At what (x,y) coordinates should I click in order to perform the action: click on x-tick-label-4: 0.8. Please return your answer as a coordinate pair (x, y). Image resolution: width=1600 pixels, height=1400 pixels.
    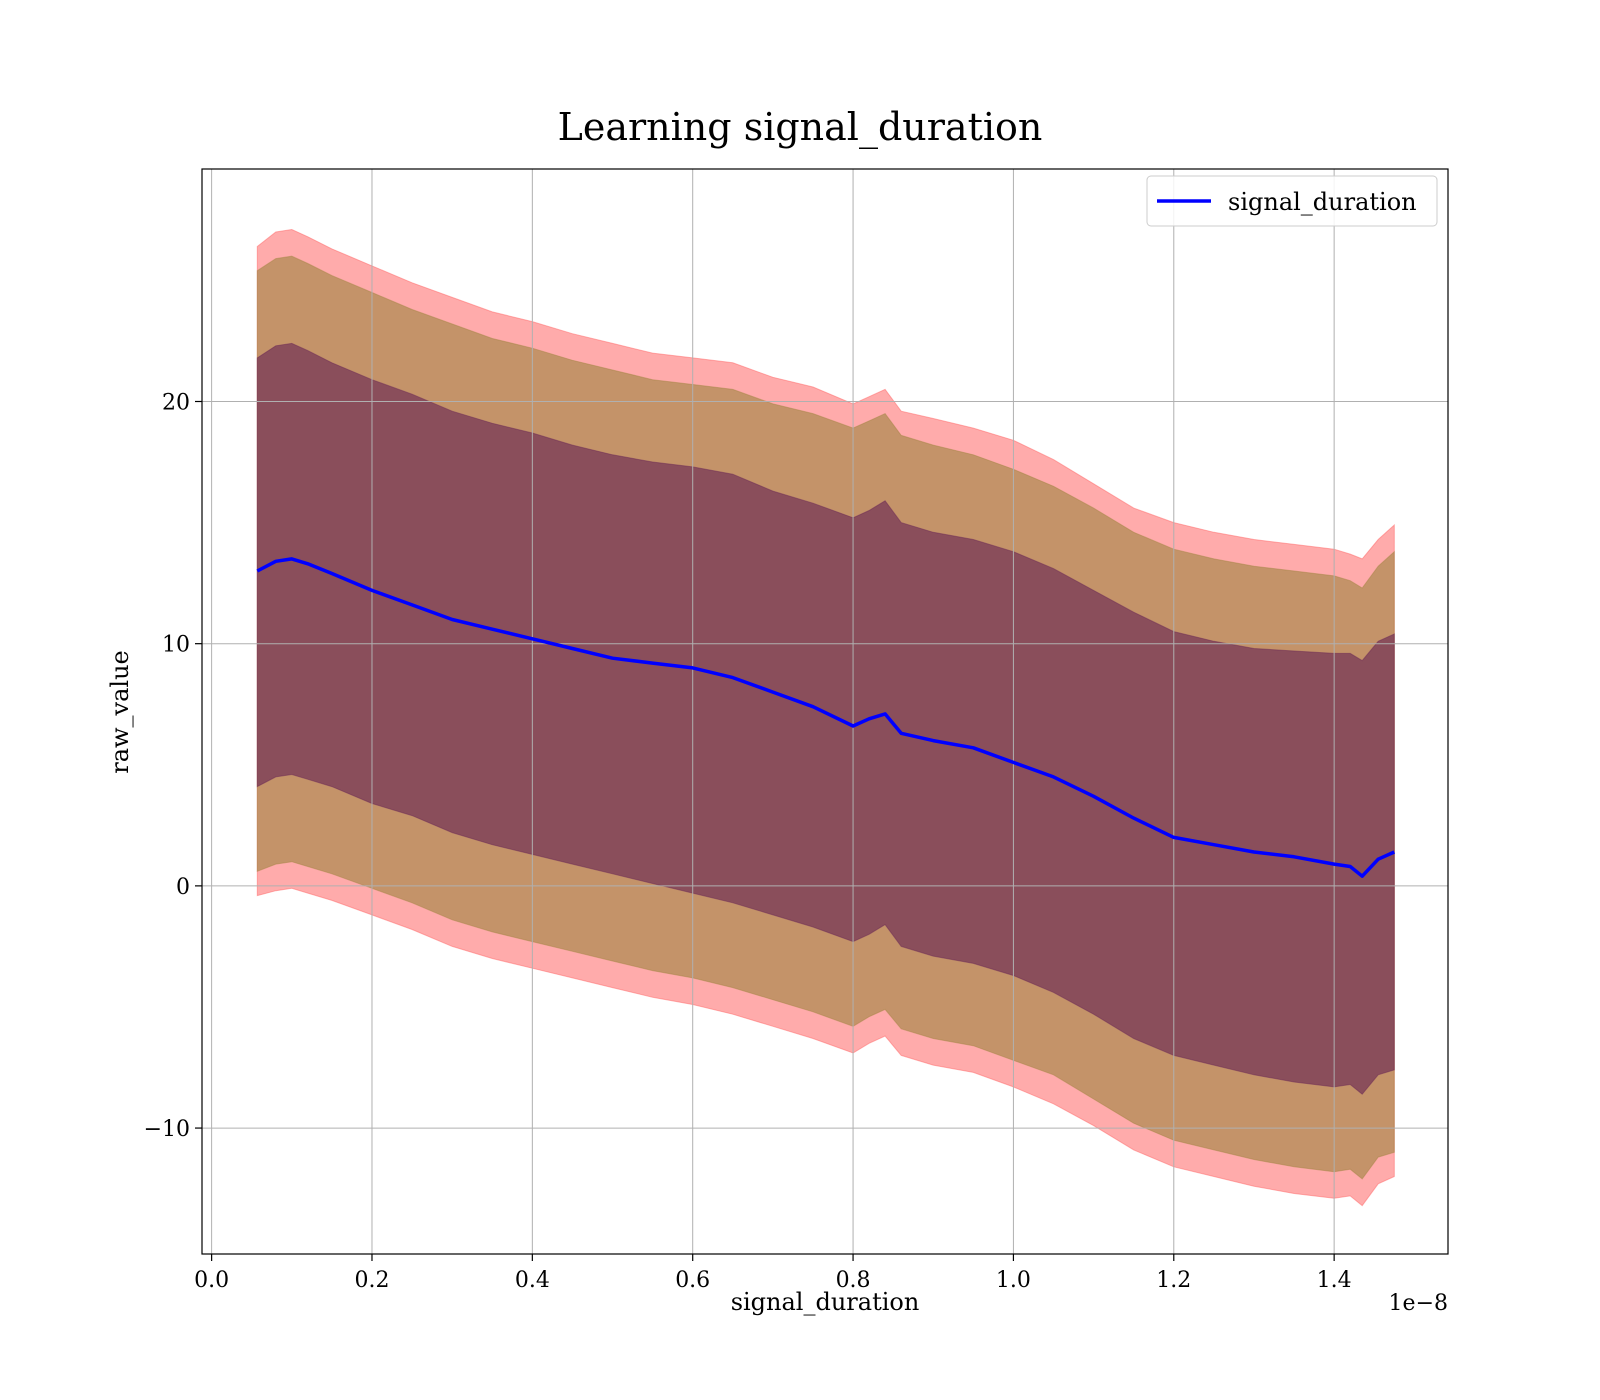
    Looking at the image, I should click on (853, 1280).